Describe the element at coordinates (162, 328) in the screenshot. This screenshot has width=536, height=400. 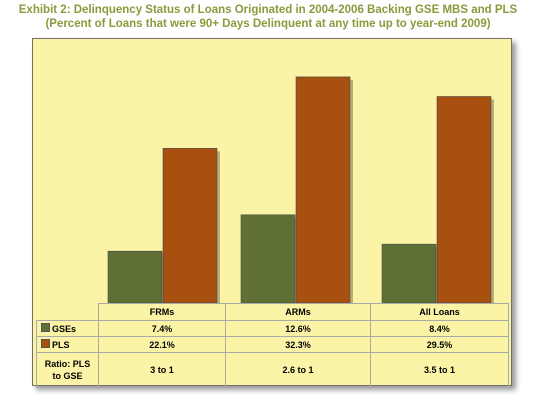
I see `data-label: 7.4%` at that location.